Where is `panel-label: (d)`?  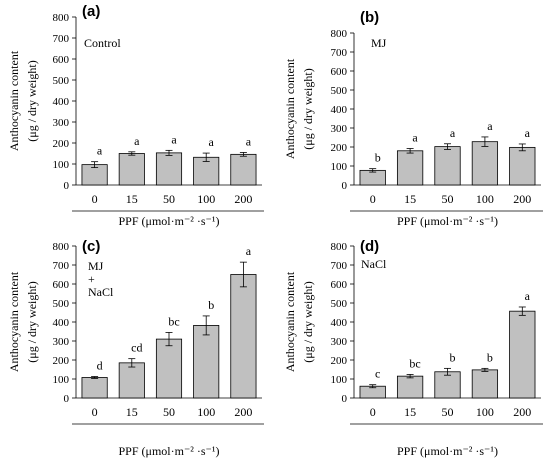 panel-label: (d) is located at coordinates (369, 246).